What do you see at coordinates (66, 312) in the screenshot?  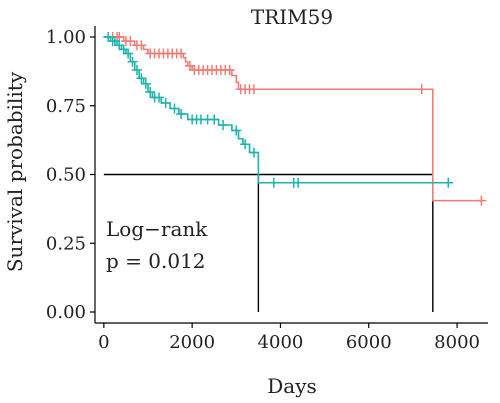 I see `y-tick-label: 0.00` at bounding box center [66, 312].